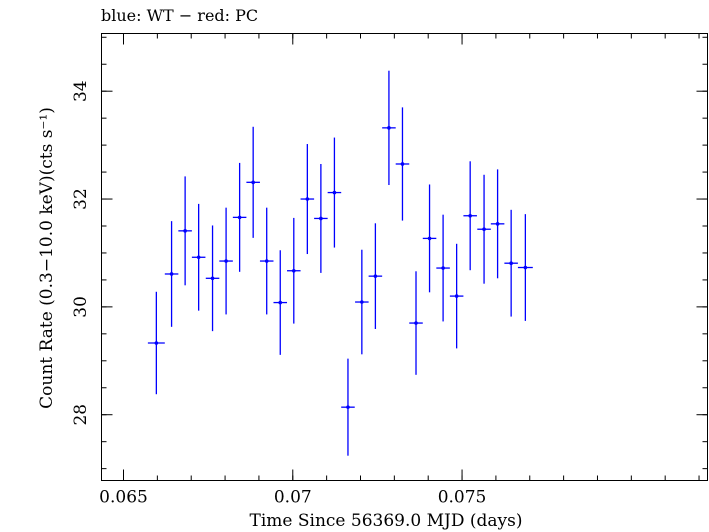  Describe the element at coordinates (293, 498) in the screenshot. I see `x-tick-label: 0.07` at that location.